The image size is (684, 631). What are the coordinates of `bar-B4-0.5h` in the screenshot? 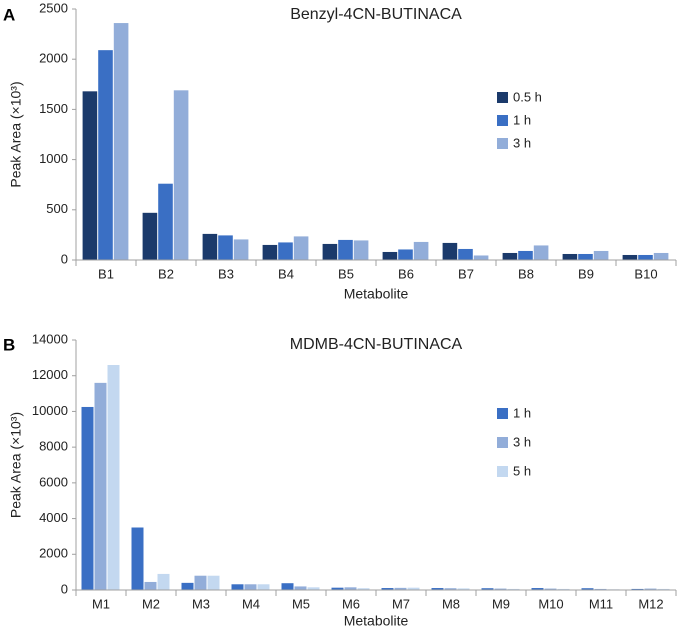 It's located at (270, 252).